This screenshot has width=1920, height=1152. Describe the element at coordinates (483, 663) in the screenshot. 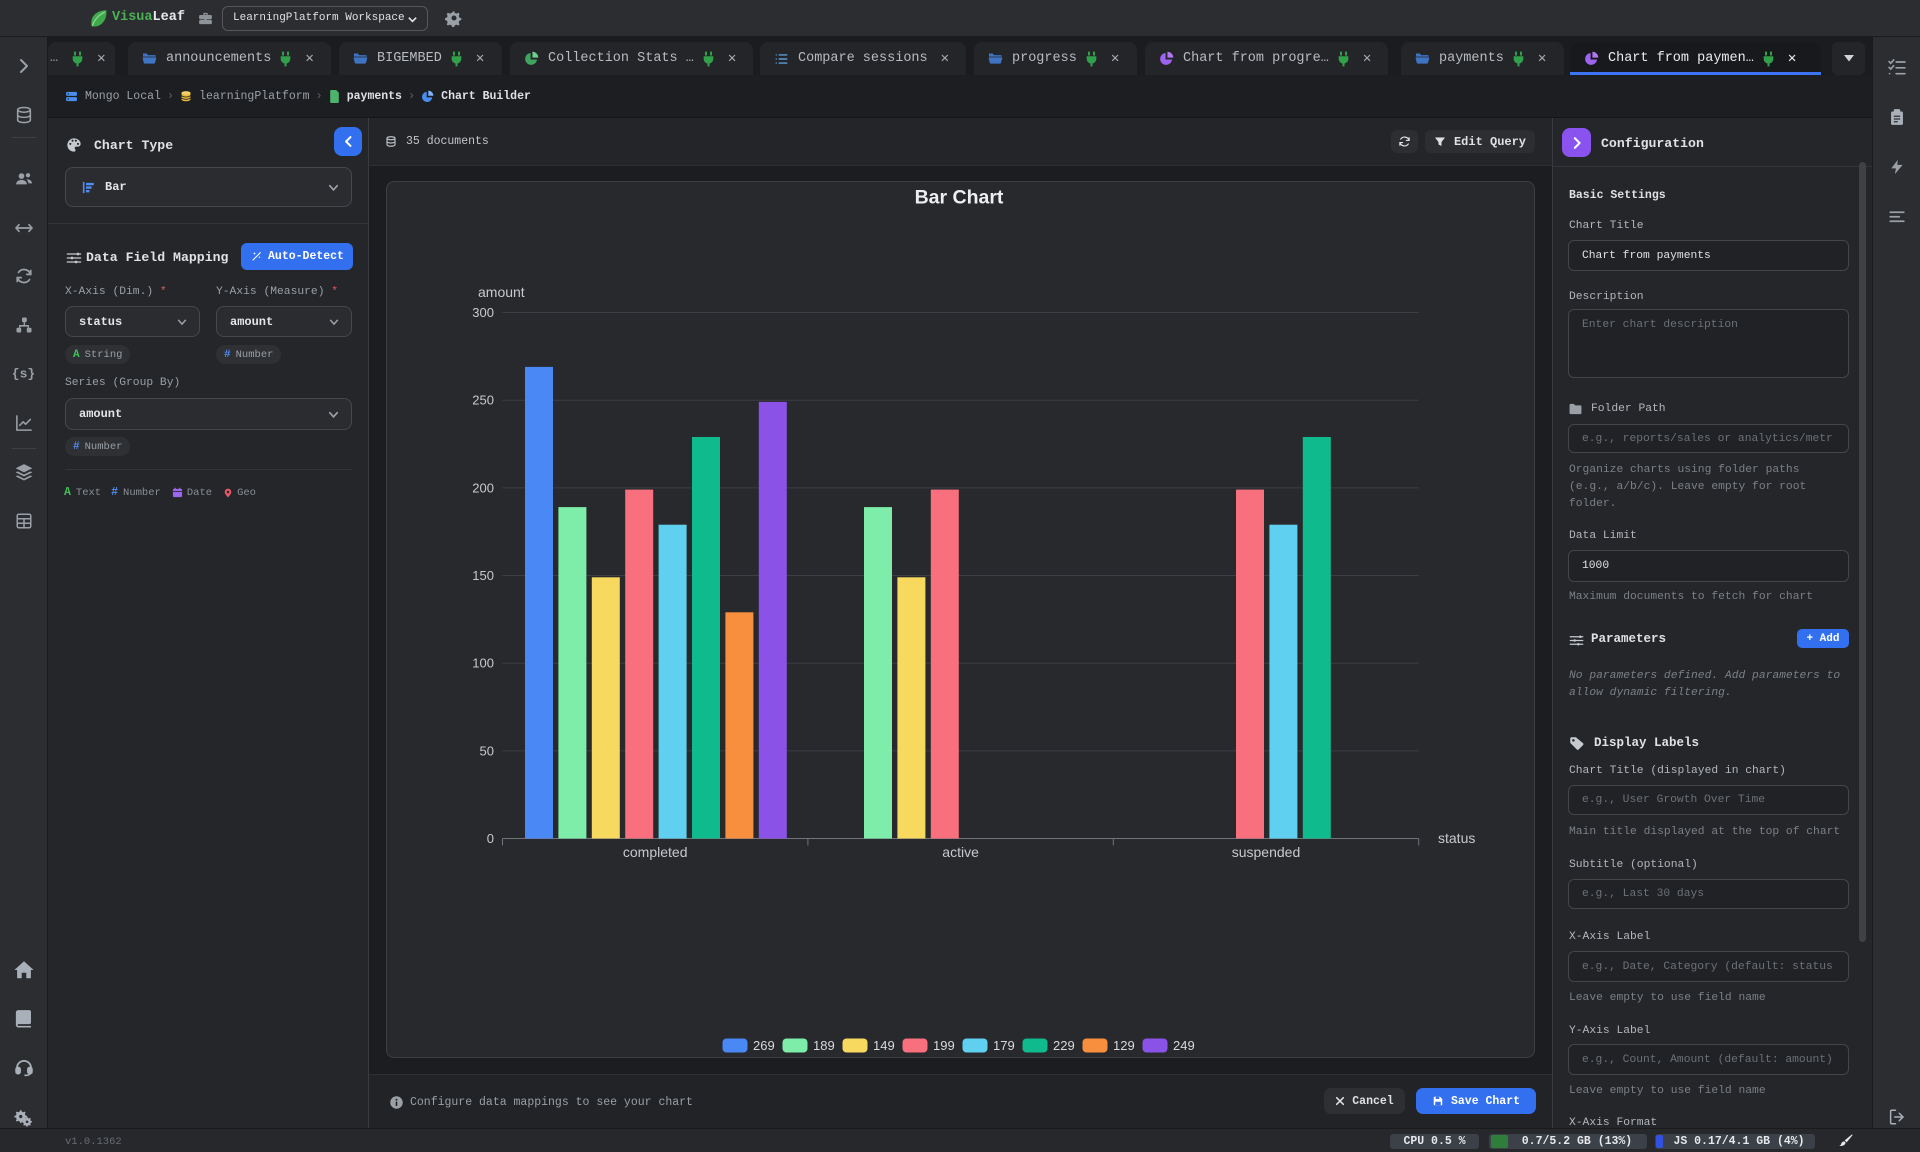

I see `svg-text: 100` at that location.